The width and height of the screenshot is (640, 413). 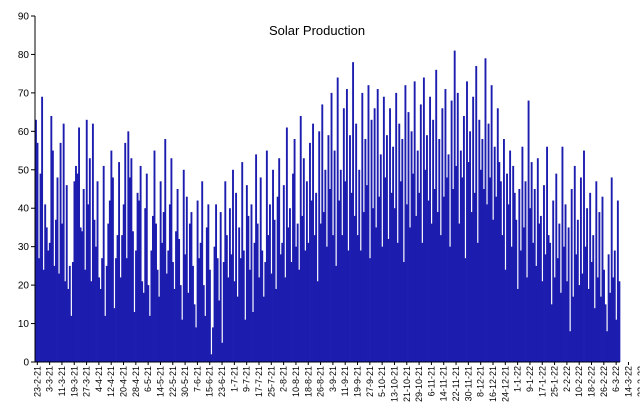 What do you see at coordinates (74, 381) in the screenshot?
I see `x-tick-label: 19-3-21` at bounding box center [74, 381].